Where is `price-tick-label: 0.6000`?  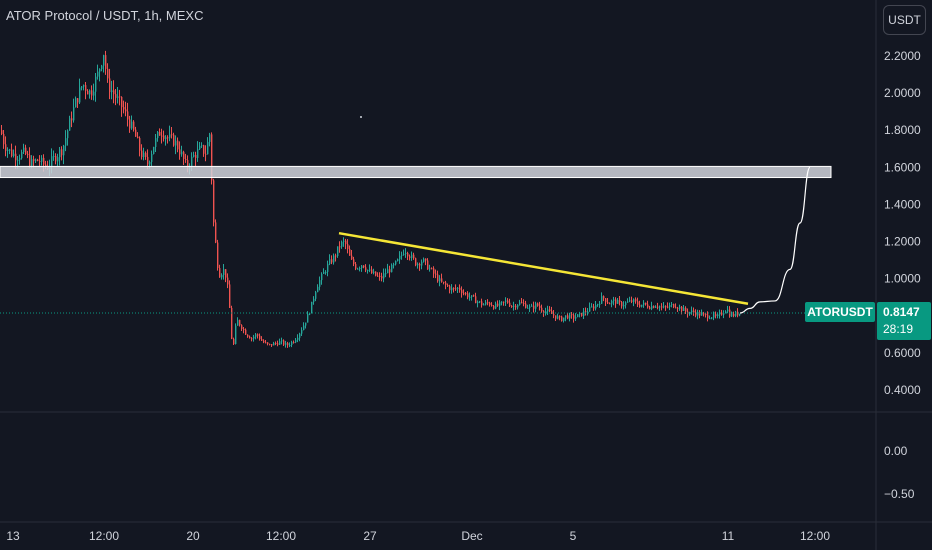
price-tick-label: 0.6000 is located at coordinates (902, 353).